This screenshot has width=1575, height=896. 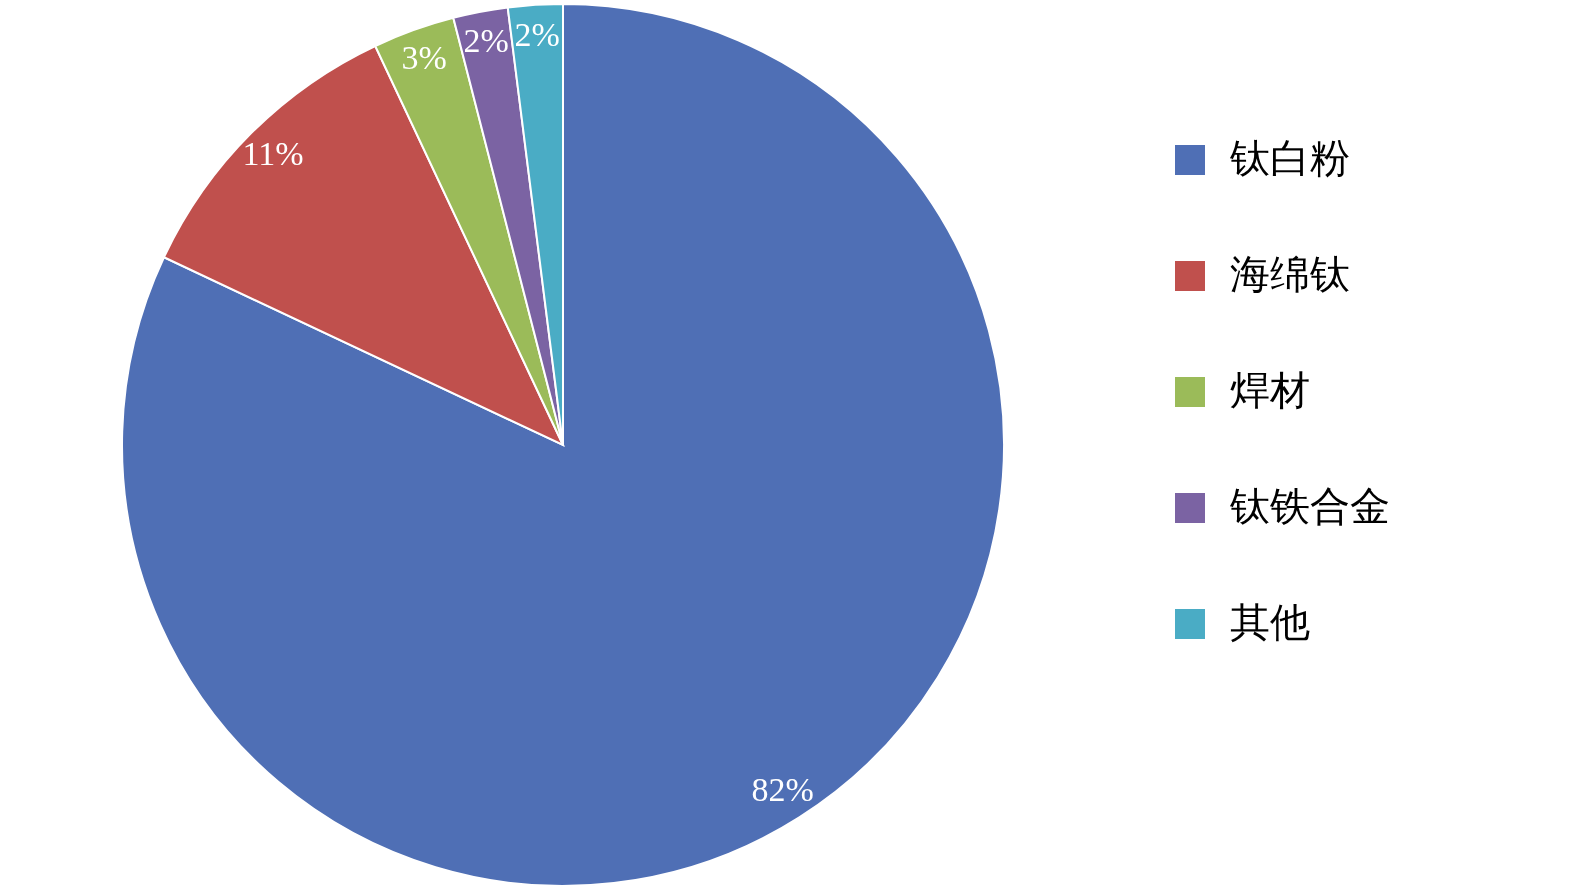 What do you see at coordinates (424, 58) in the screenshot?
I see `data-label: 3%` at bounding box center [424, 58].